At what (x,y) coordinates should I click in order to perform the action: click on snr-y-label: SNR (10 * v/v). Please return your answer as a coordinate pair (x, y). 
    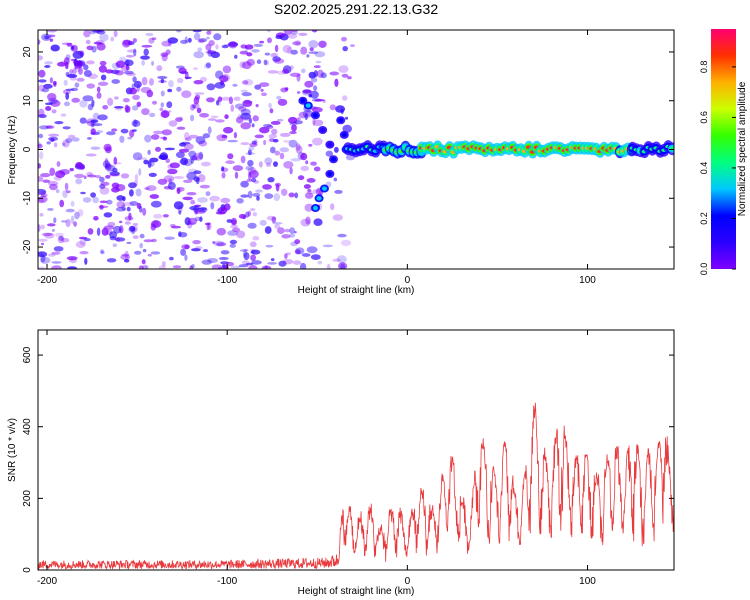
    Looking at the image, I should click on (12, 450).